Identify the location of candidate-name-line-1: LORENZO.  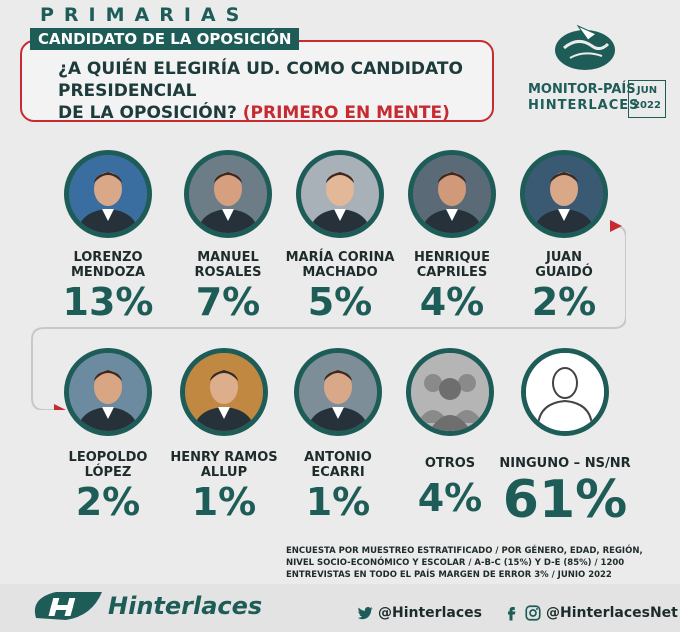
(108, 257).